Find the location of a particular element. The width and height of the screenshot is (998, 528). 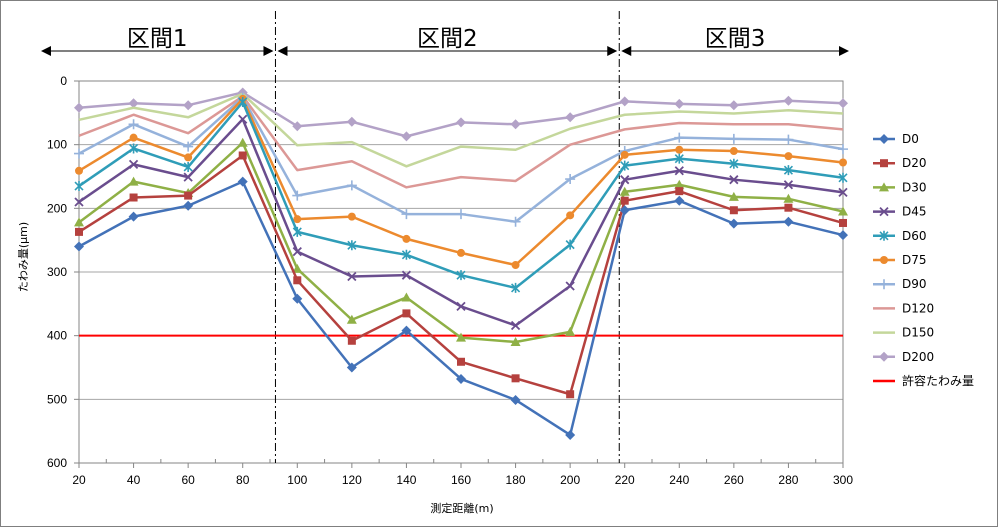

series-line-d120 is located at coordinates (461, 142).